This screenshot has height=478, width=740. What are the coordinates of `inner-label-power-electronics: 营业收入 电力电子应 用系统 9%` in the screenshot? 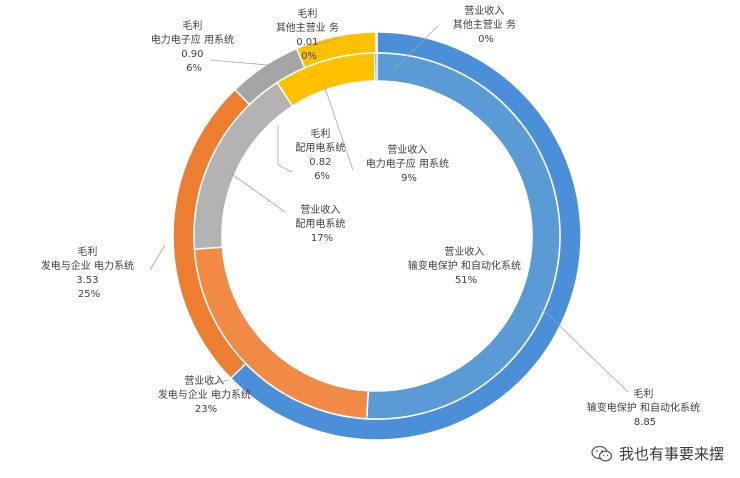 It's located at (409, 163).